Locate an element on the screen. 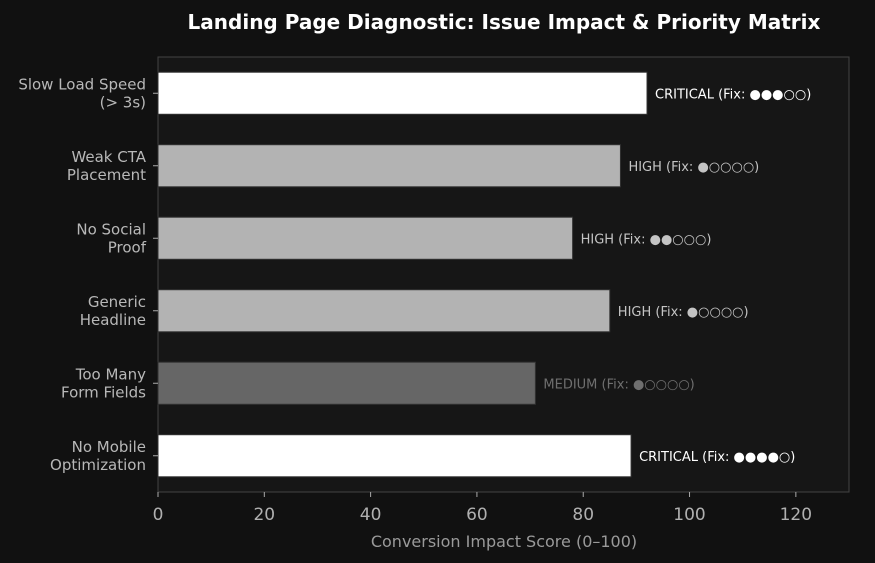 Image resolution: width=875 pixels, height=563 pixels. x-tick-label: 40 is located at coordinates (371, 515).